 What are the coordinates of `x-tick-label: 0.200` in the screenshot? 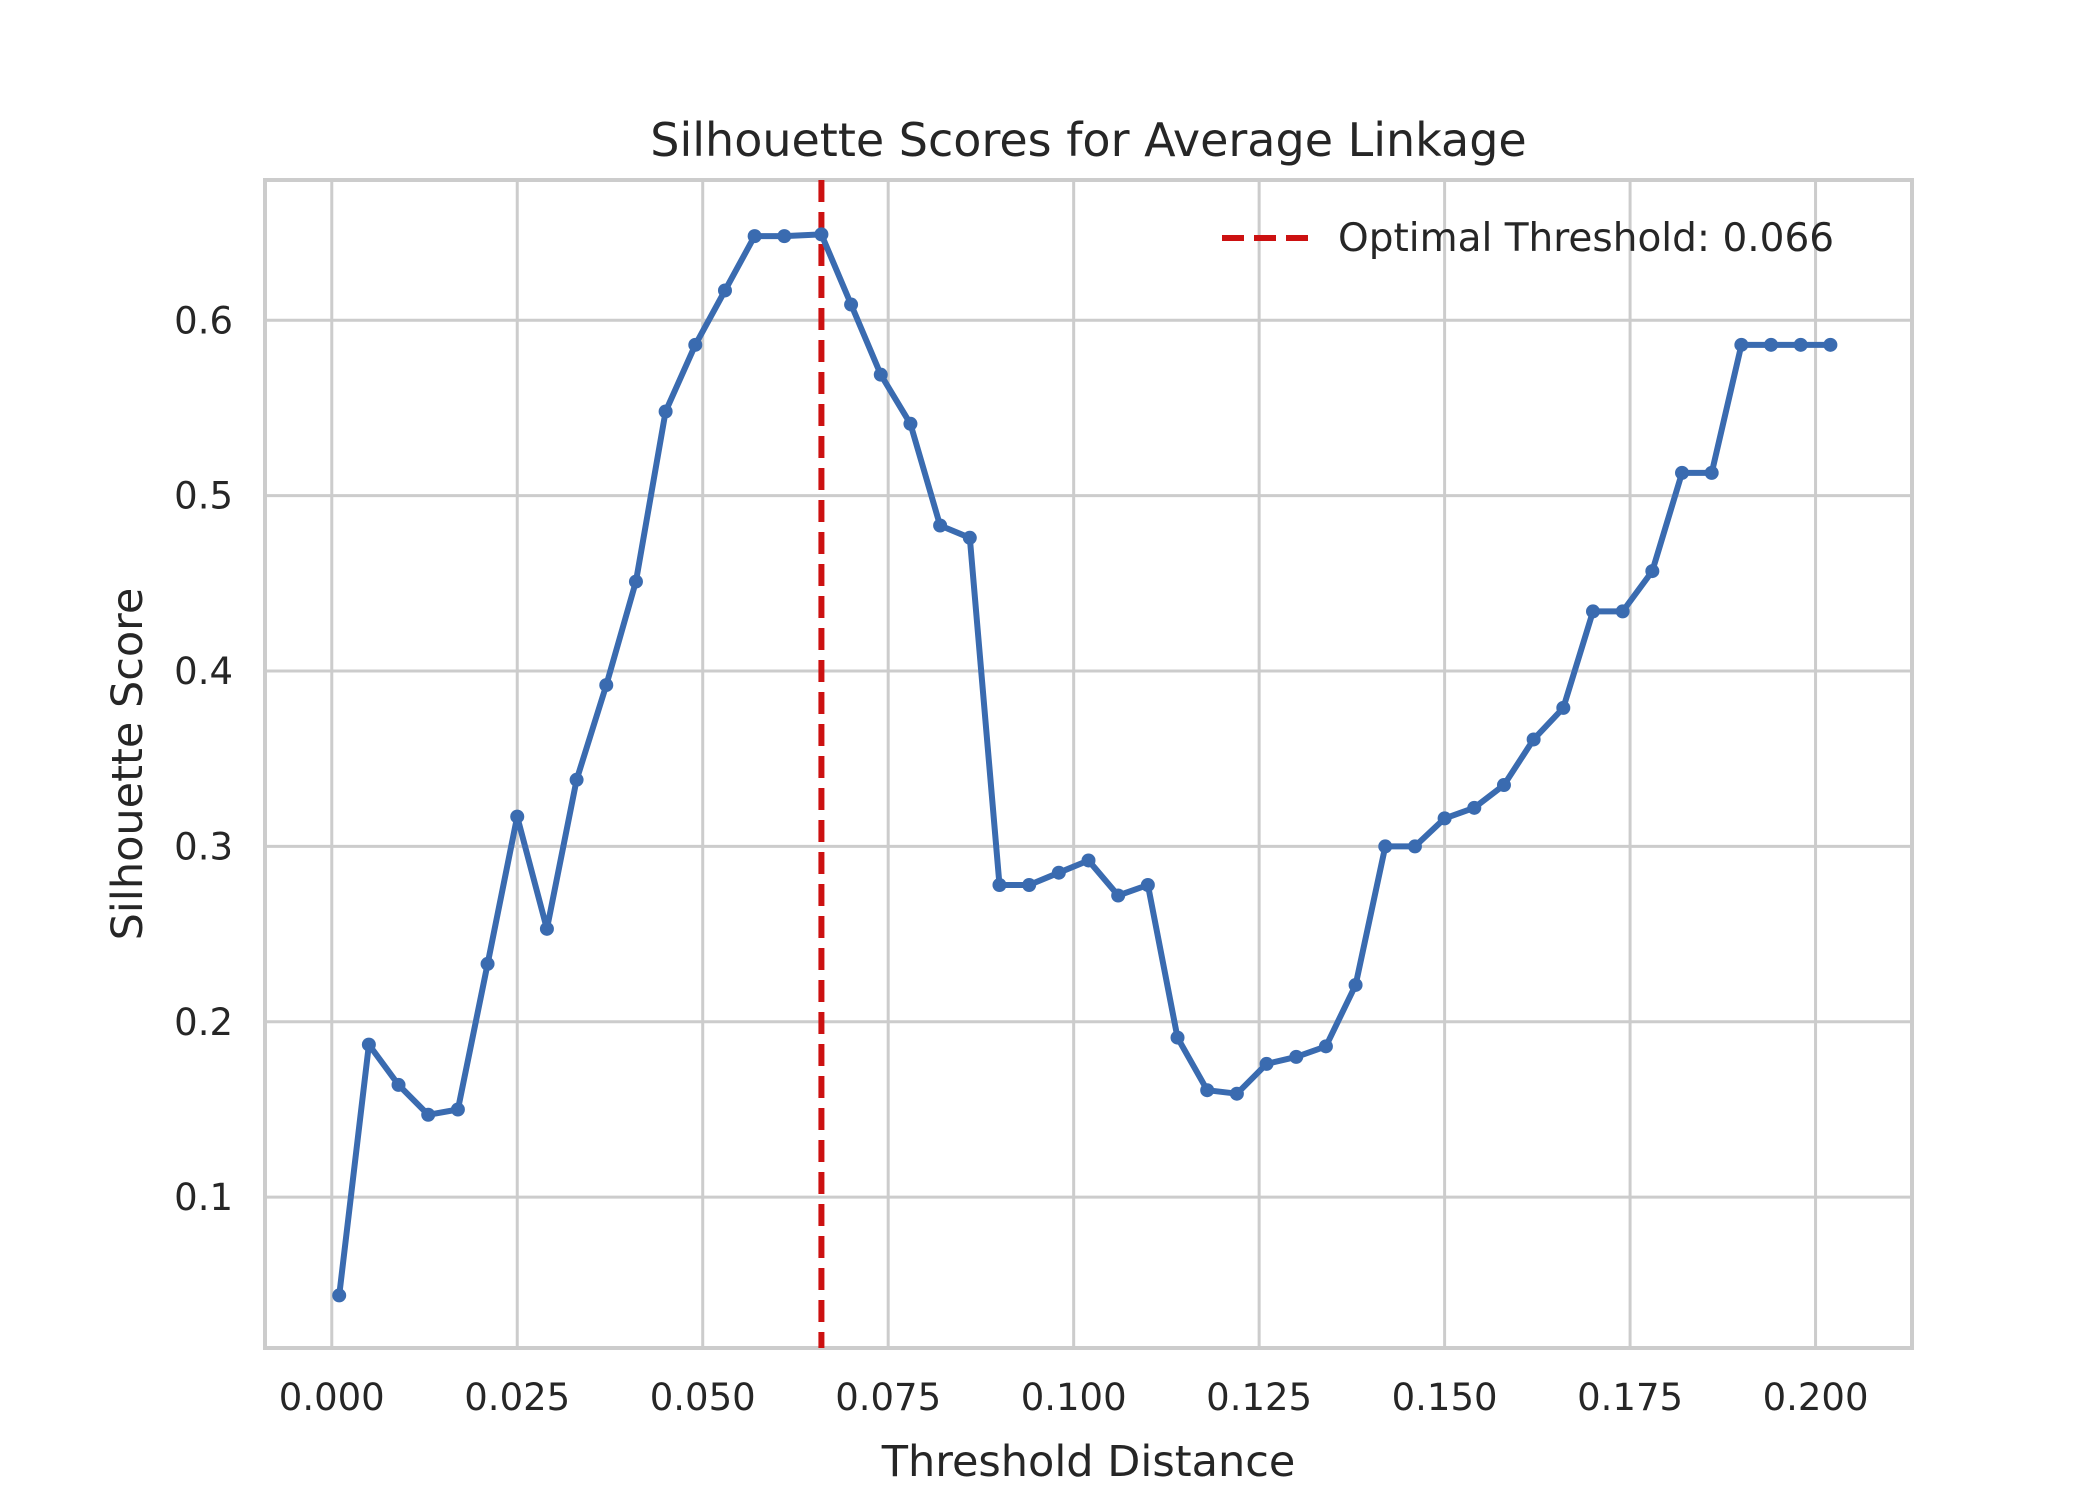 It's located at (1816, 1397).